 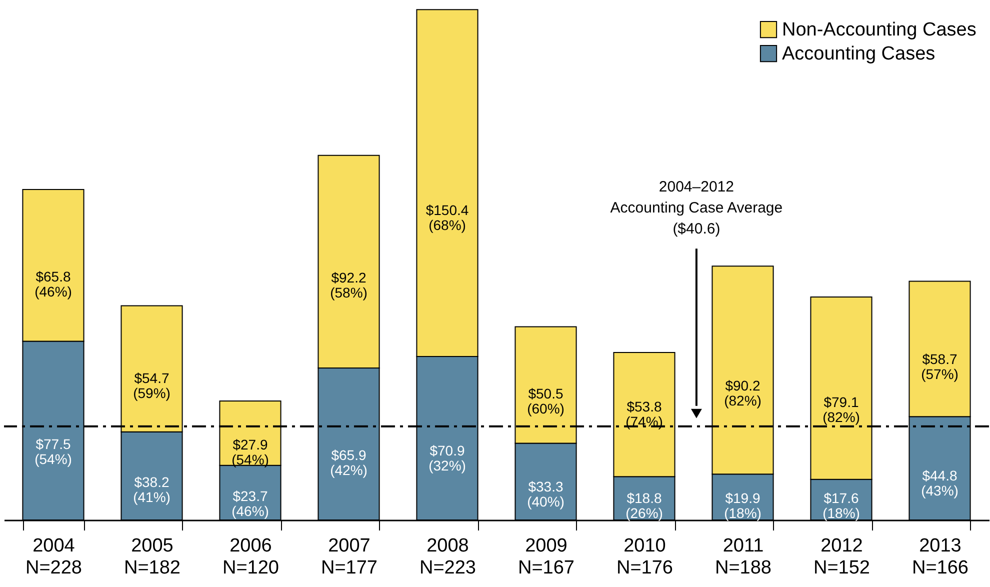 I want to click on data-label: $23.7 (46%), so click(x=250, y=504).